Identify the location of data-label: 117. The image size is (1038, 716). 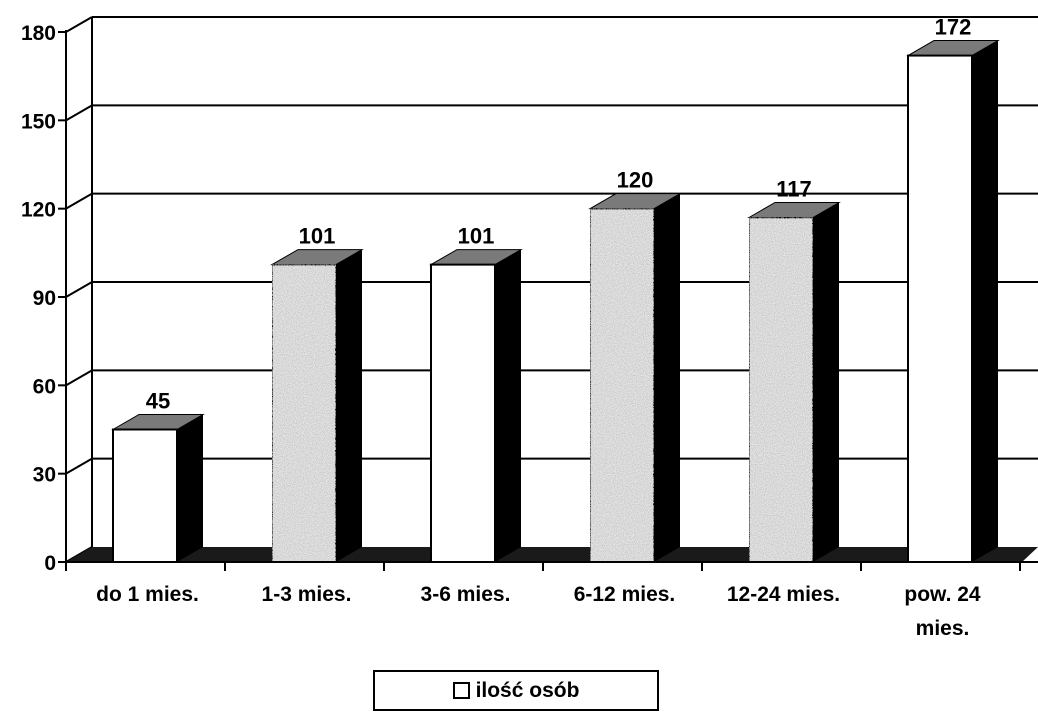
(794, 189).